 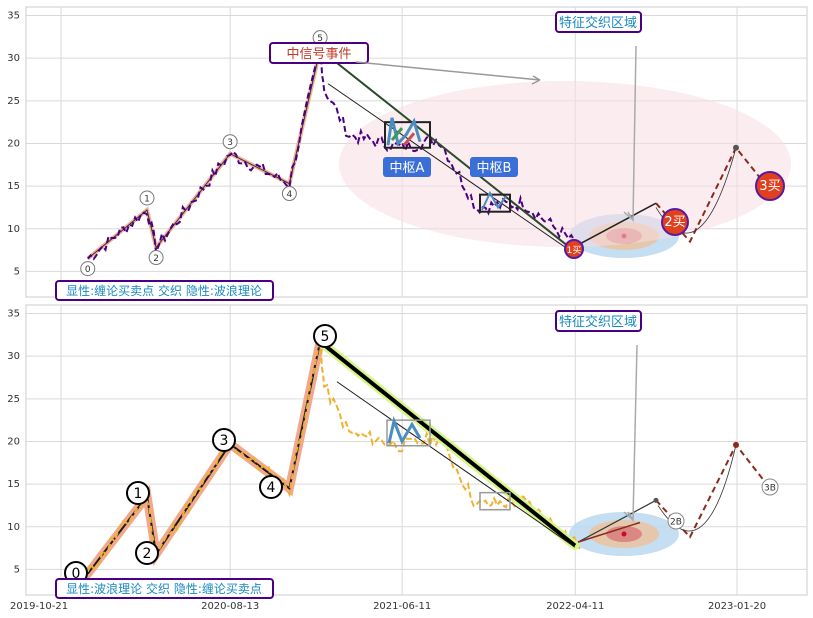 I want to click on buy1-text: 1买, so click(x=574, y=250).